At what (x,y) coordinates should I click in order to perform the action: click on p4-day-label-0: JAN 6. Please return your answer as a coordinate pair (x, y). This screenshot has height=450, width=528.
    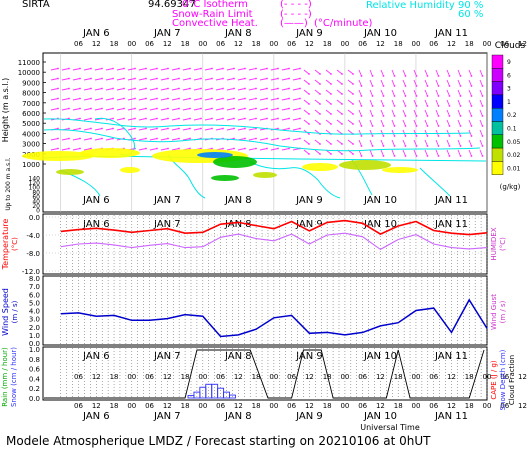
    Looking at the image, I should click on (96, 356).